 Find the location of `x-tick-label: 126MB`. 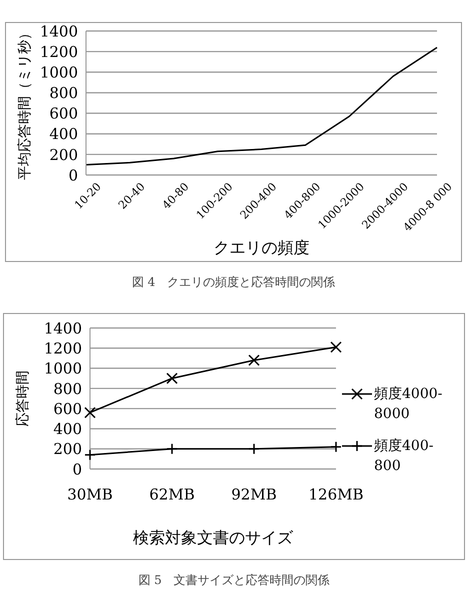

x-tick-label: 126MB is located at coordinates (336, 495).